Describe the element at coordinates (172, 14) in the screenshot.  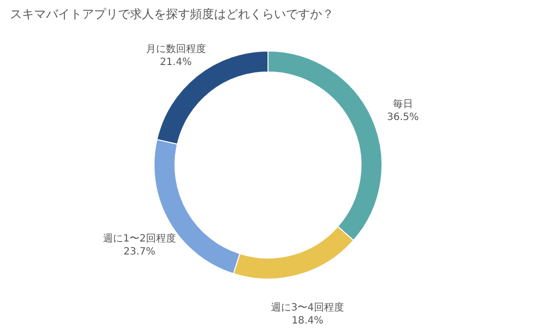
I see `chart-title: スキマバイトアプリで求人を探す頻度はどれくらいですか？` at that location.